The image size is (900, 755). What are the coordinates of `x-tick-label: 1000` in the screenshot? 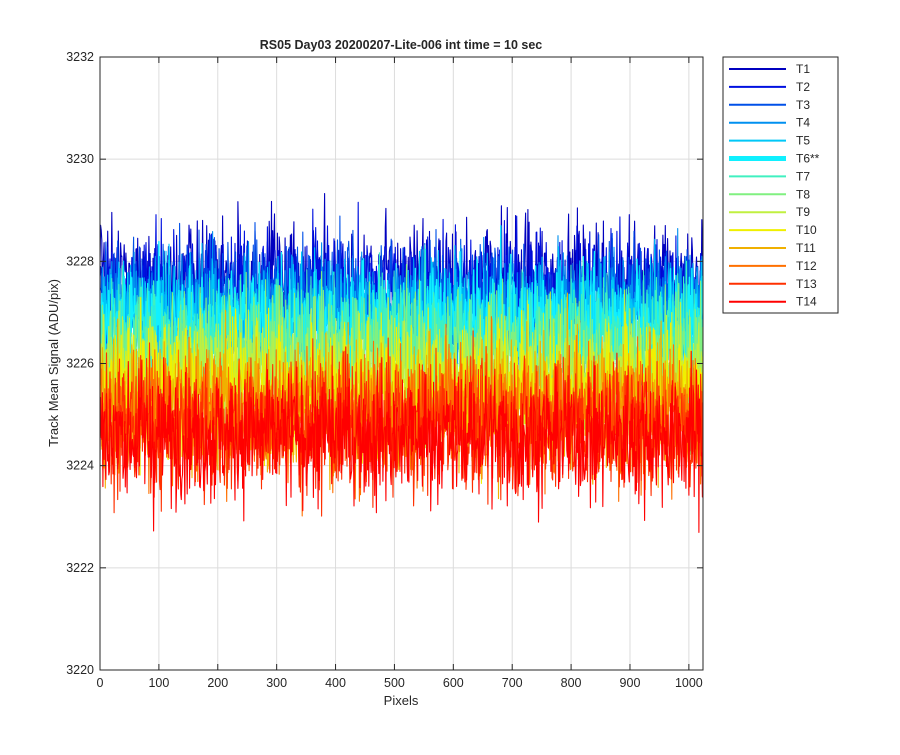 It's located at (689, 683).